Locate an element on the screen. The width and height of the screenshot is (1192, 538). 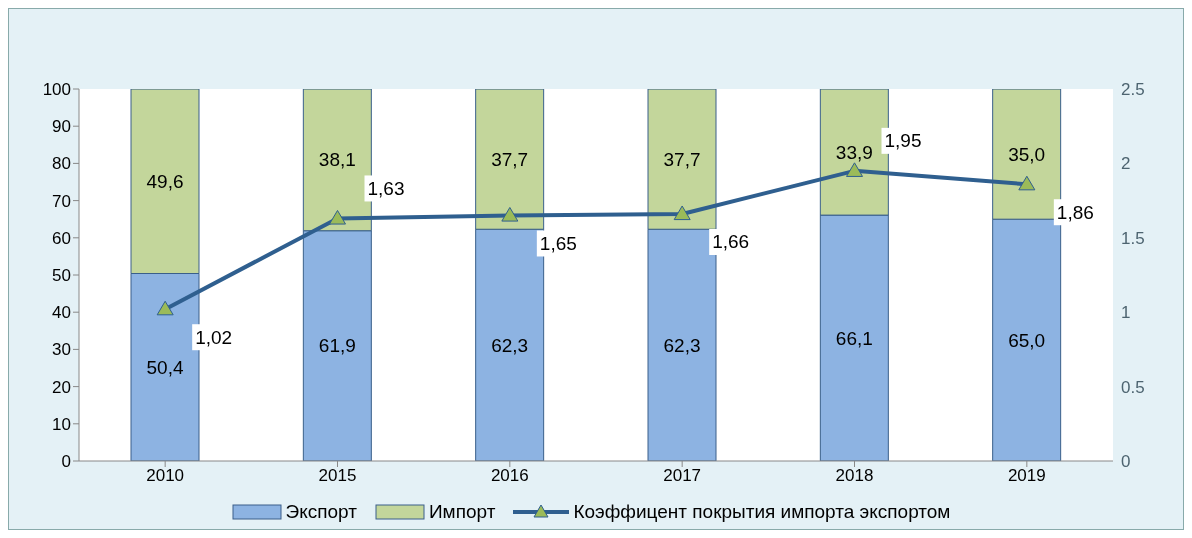
y2-tick-label: 0.5 is located at coordinates (1133, 387).